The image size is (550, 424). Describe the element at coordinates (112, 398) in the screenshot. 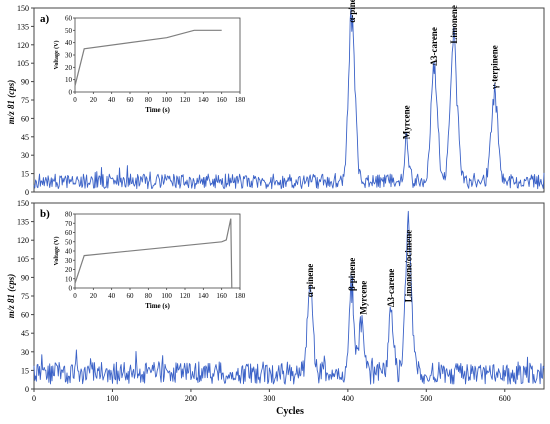

I see `x-tick-label: 100` at that location.